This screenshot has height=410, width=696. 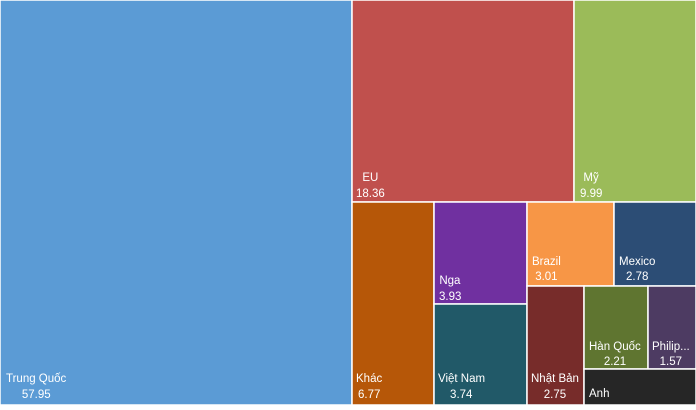 I want to click on treemap-value: 2.21, so click(x=615, y=362).